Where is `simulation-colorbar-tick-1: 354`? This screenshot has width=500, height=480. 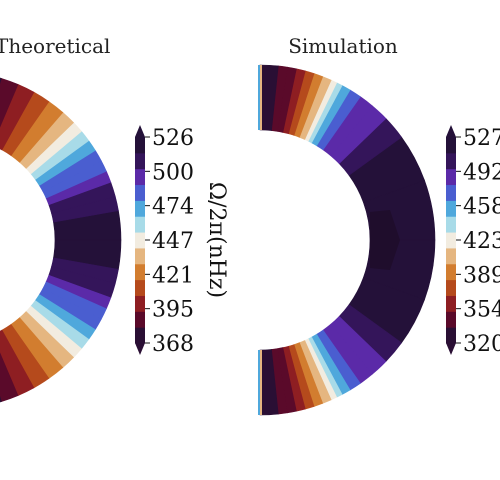
simulation-colorbar-tick-1: 354 is located at coordinates (481, 310).